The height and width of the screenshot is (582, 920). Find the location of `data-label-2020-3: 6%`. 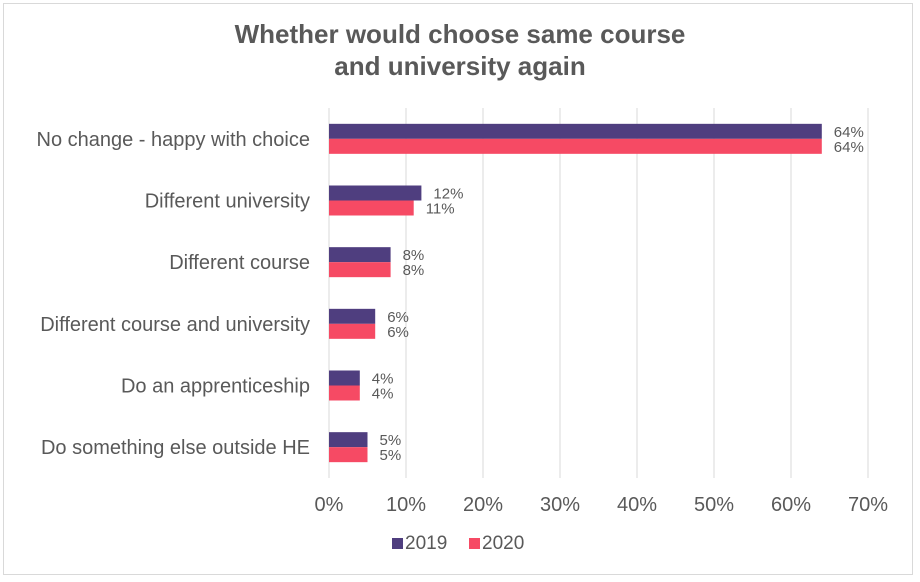

data-label-2020-3: 6% is located at coordinates (398, 332).